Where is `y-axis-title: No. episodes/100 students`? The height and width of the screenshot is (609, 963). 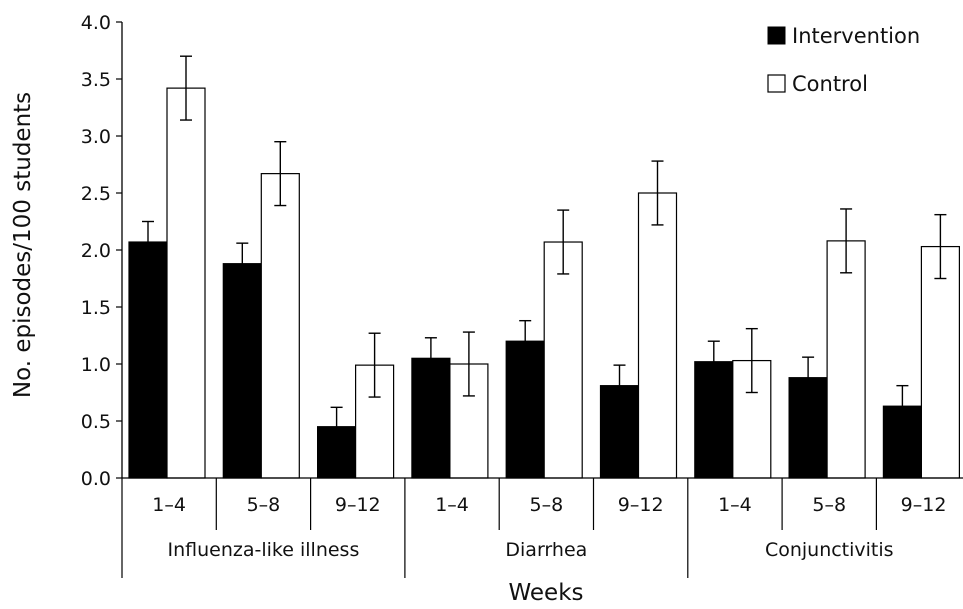
y-axis-title: No. episodes/100 students is located at coordinates (23, 245).